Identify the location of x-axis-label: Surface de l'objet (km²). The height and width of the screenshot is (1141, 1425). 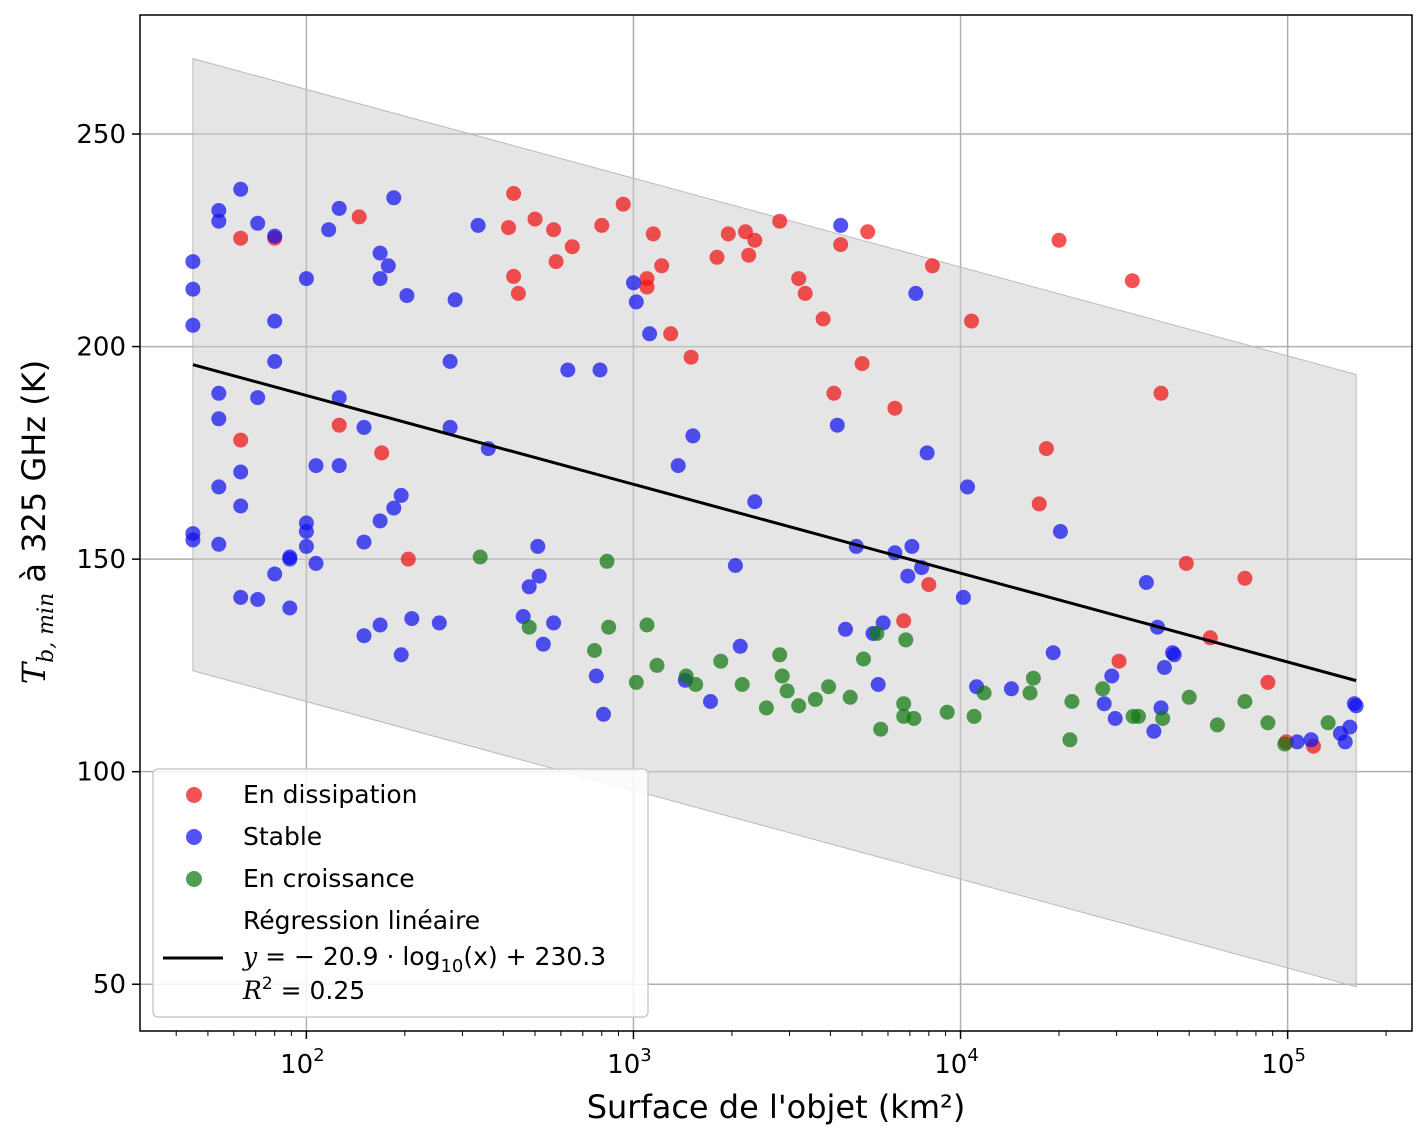
(776, 1107).